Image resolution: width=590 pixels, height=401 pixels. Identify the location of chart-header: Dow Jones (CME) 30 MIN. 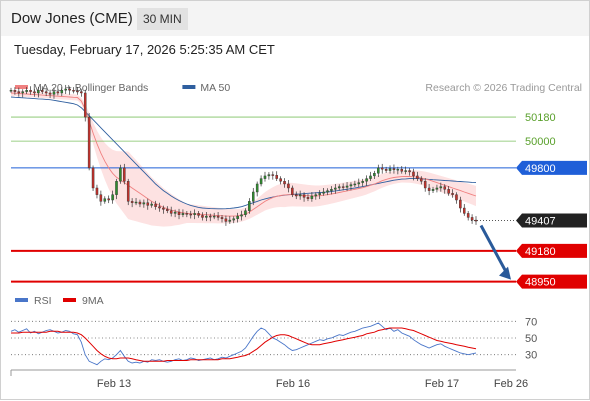
(295, 18).